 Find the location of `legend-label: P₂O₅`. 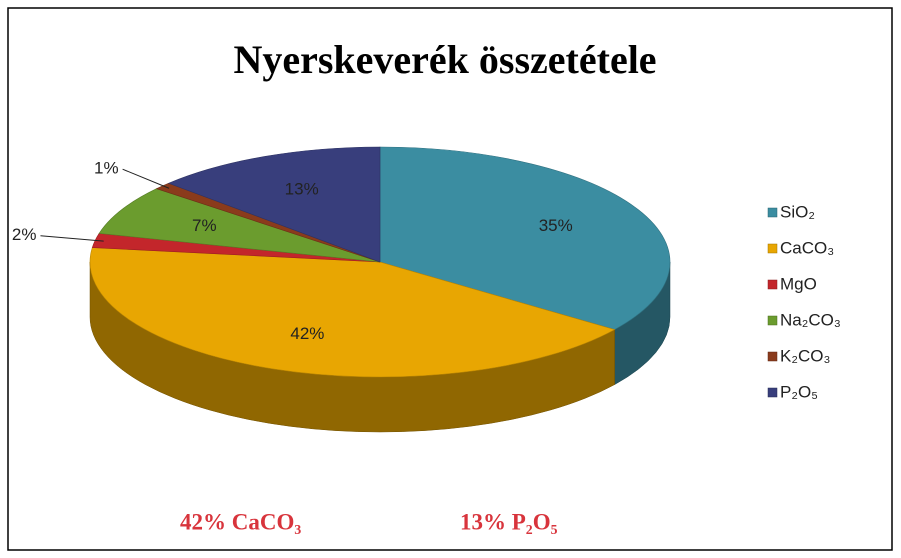

legend-label: P₂O₅ is located at coordinates (799, 391).